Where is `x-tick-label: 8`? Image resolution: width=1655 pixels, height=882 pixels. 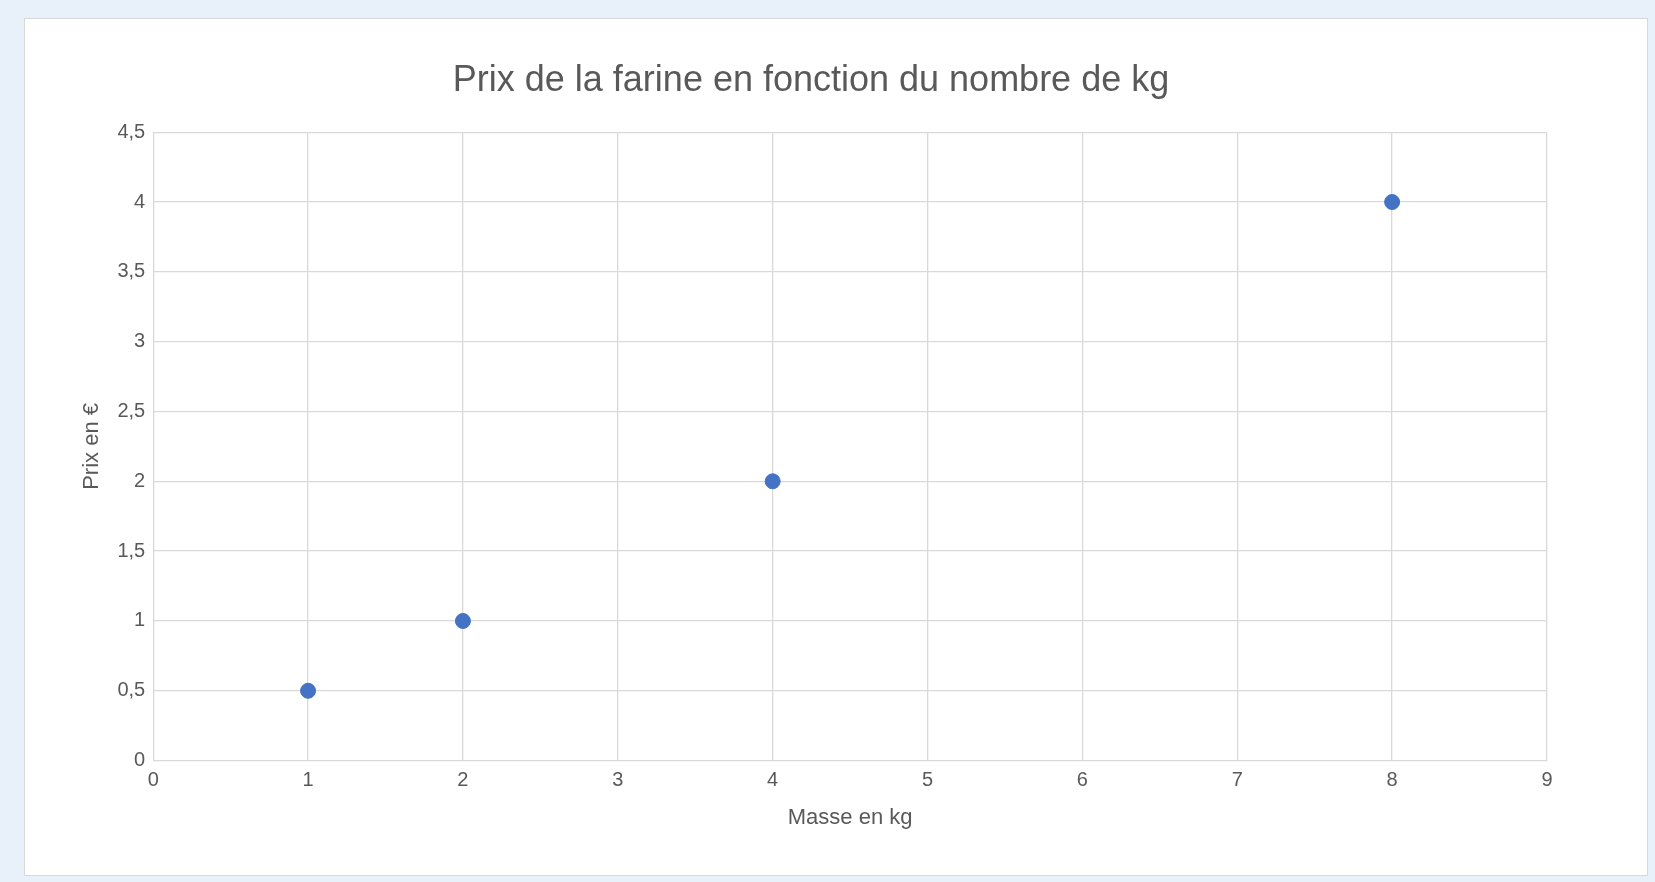
x-tick-label: 8 is located at coordinates (1392, 779).